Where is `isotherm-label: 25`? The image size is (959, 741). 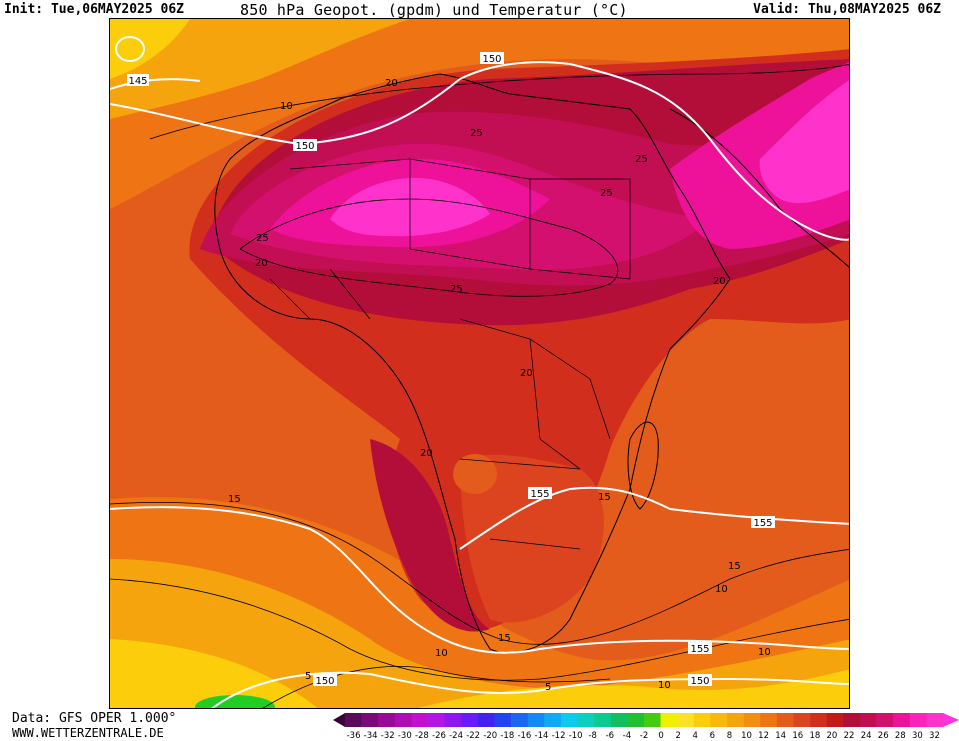 isotherm-label: 25 is located at coordinates (456, 289).